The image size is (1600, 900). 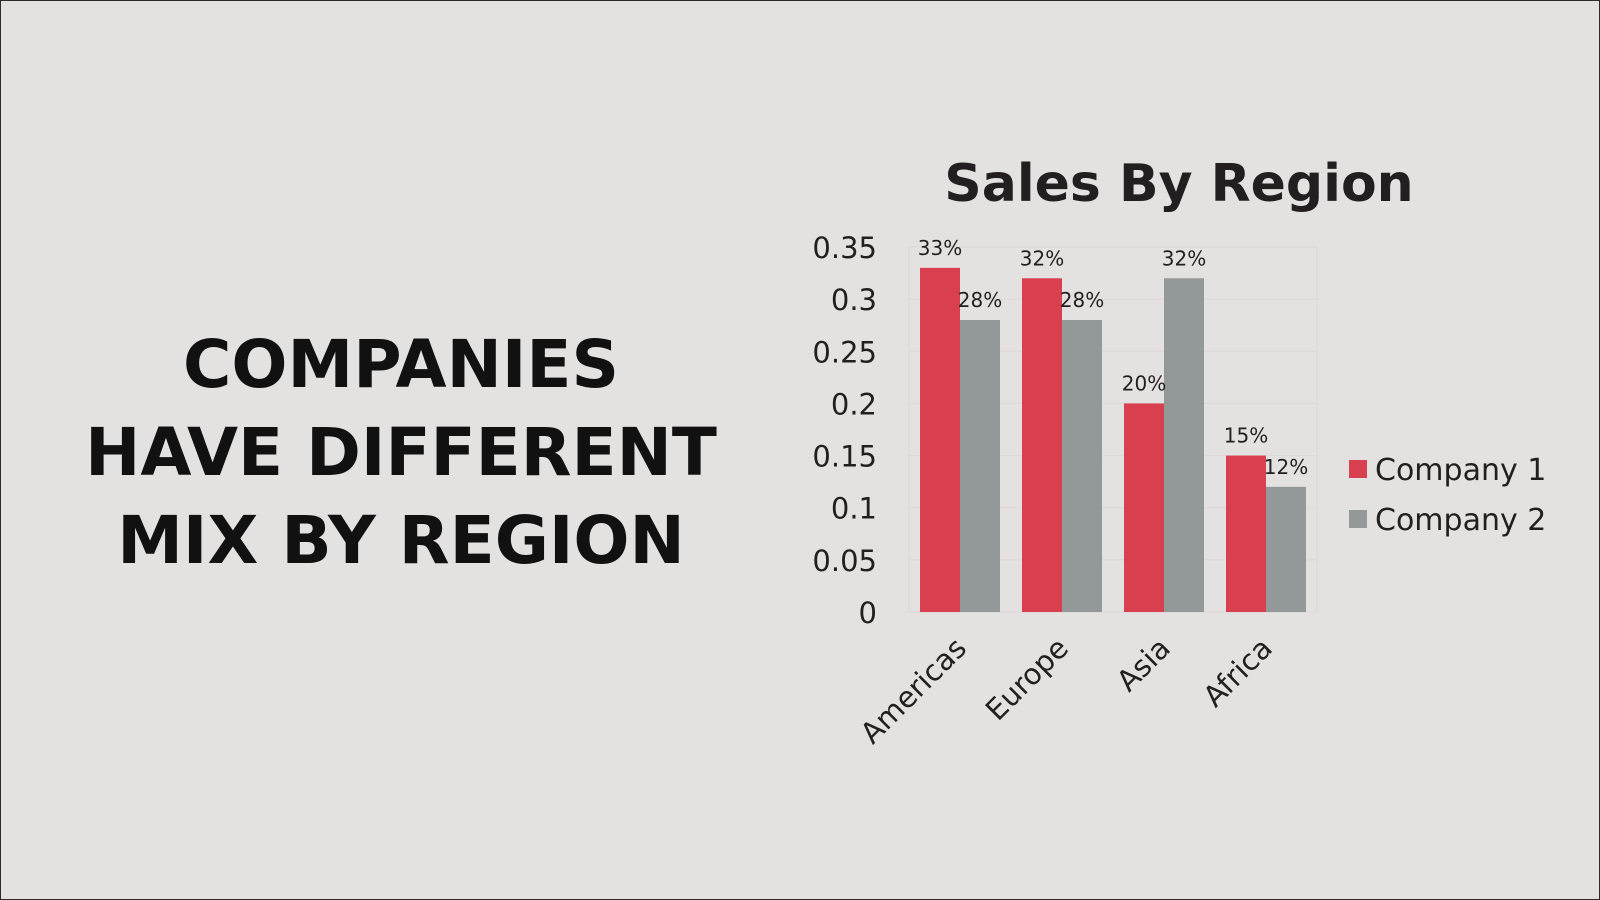 I want to click on y-tick-label: 0.3, so click(x=854, y=300).